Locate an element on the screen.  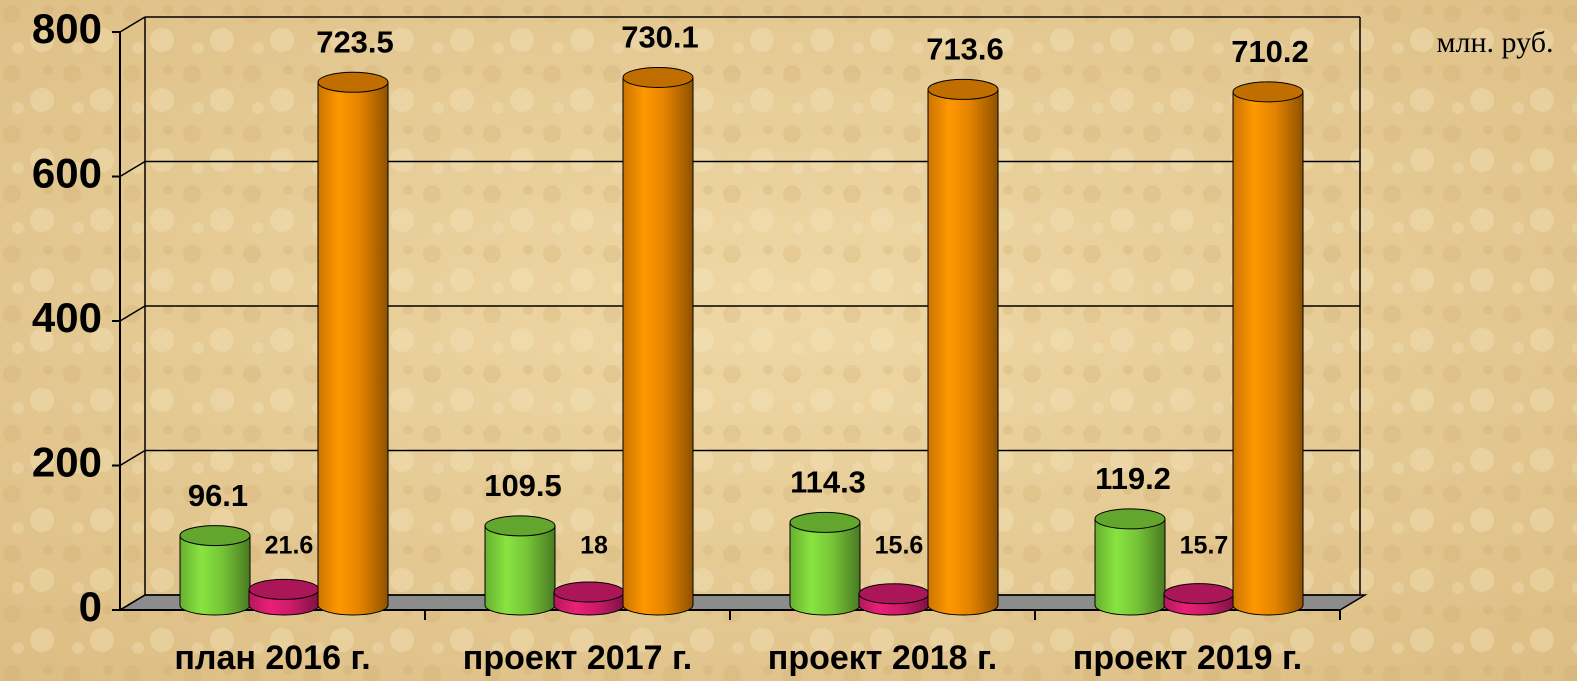
x-tick-label: проект 2018 г. is located at coordinates (882, 658).